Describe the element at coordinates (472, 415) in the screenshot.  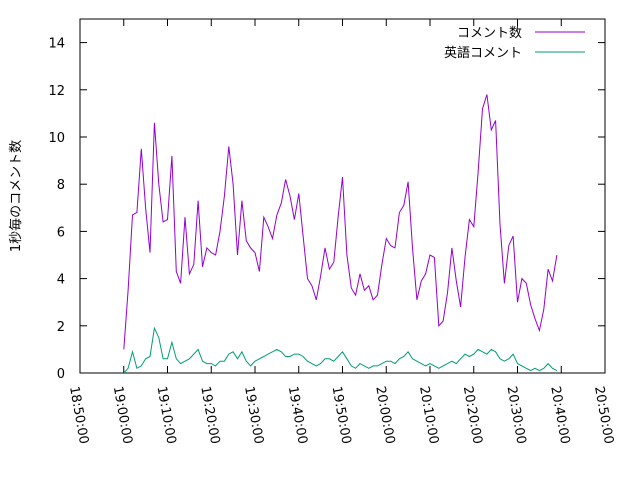
I see `x-tick-label: 20:20:00` at that location.